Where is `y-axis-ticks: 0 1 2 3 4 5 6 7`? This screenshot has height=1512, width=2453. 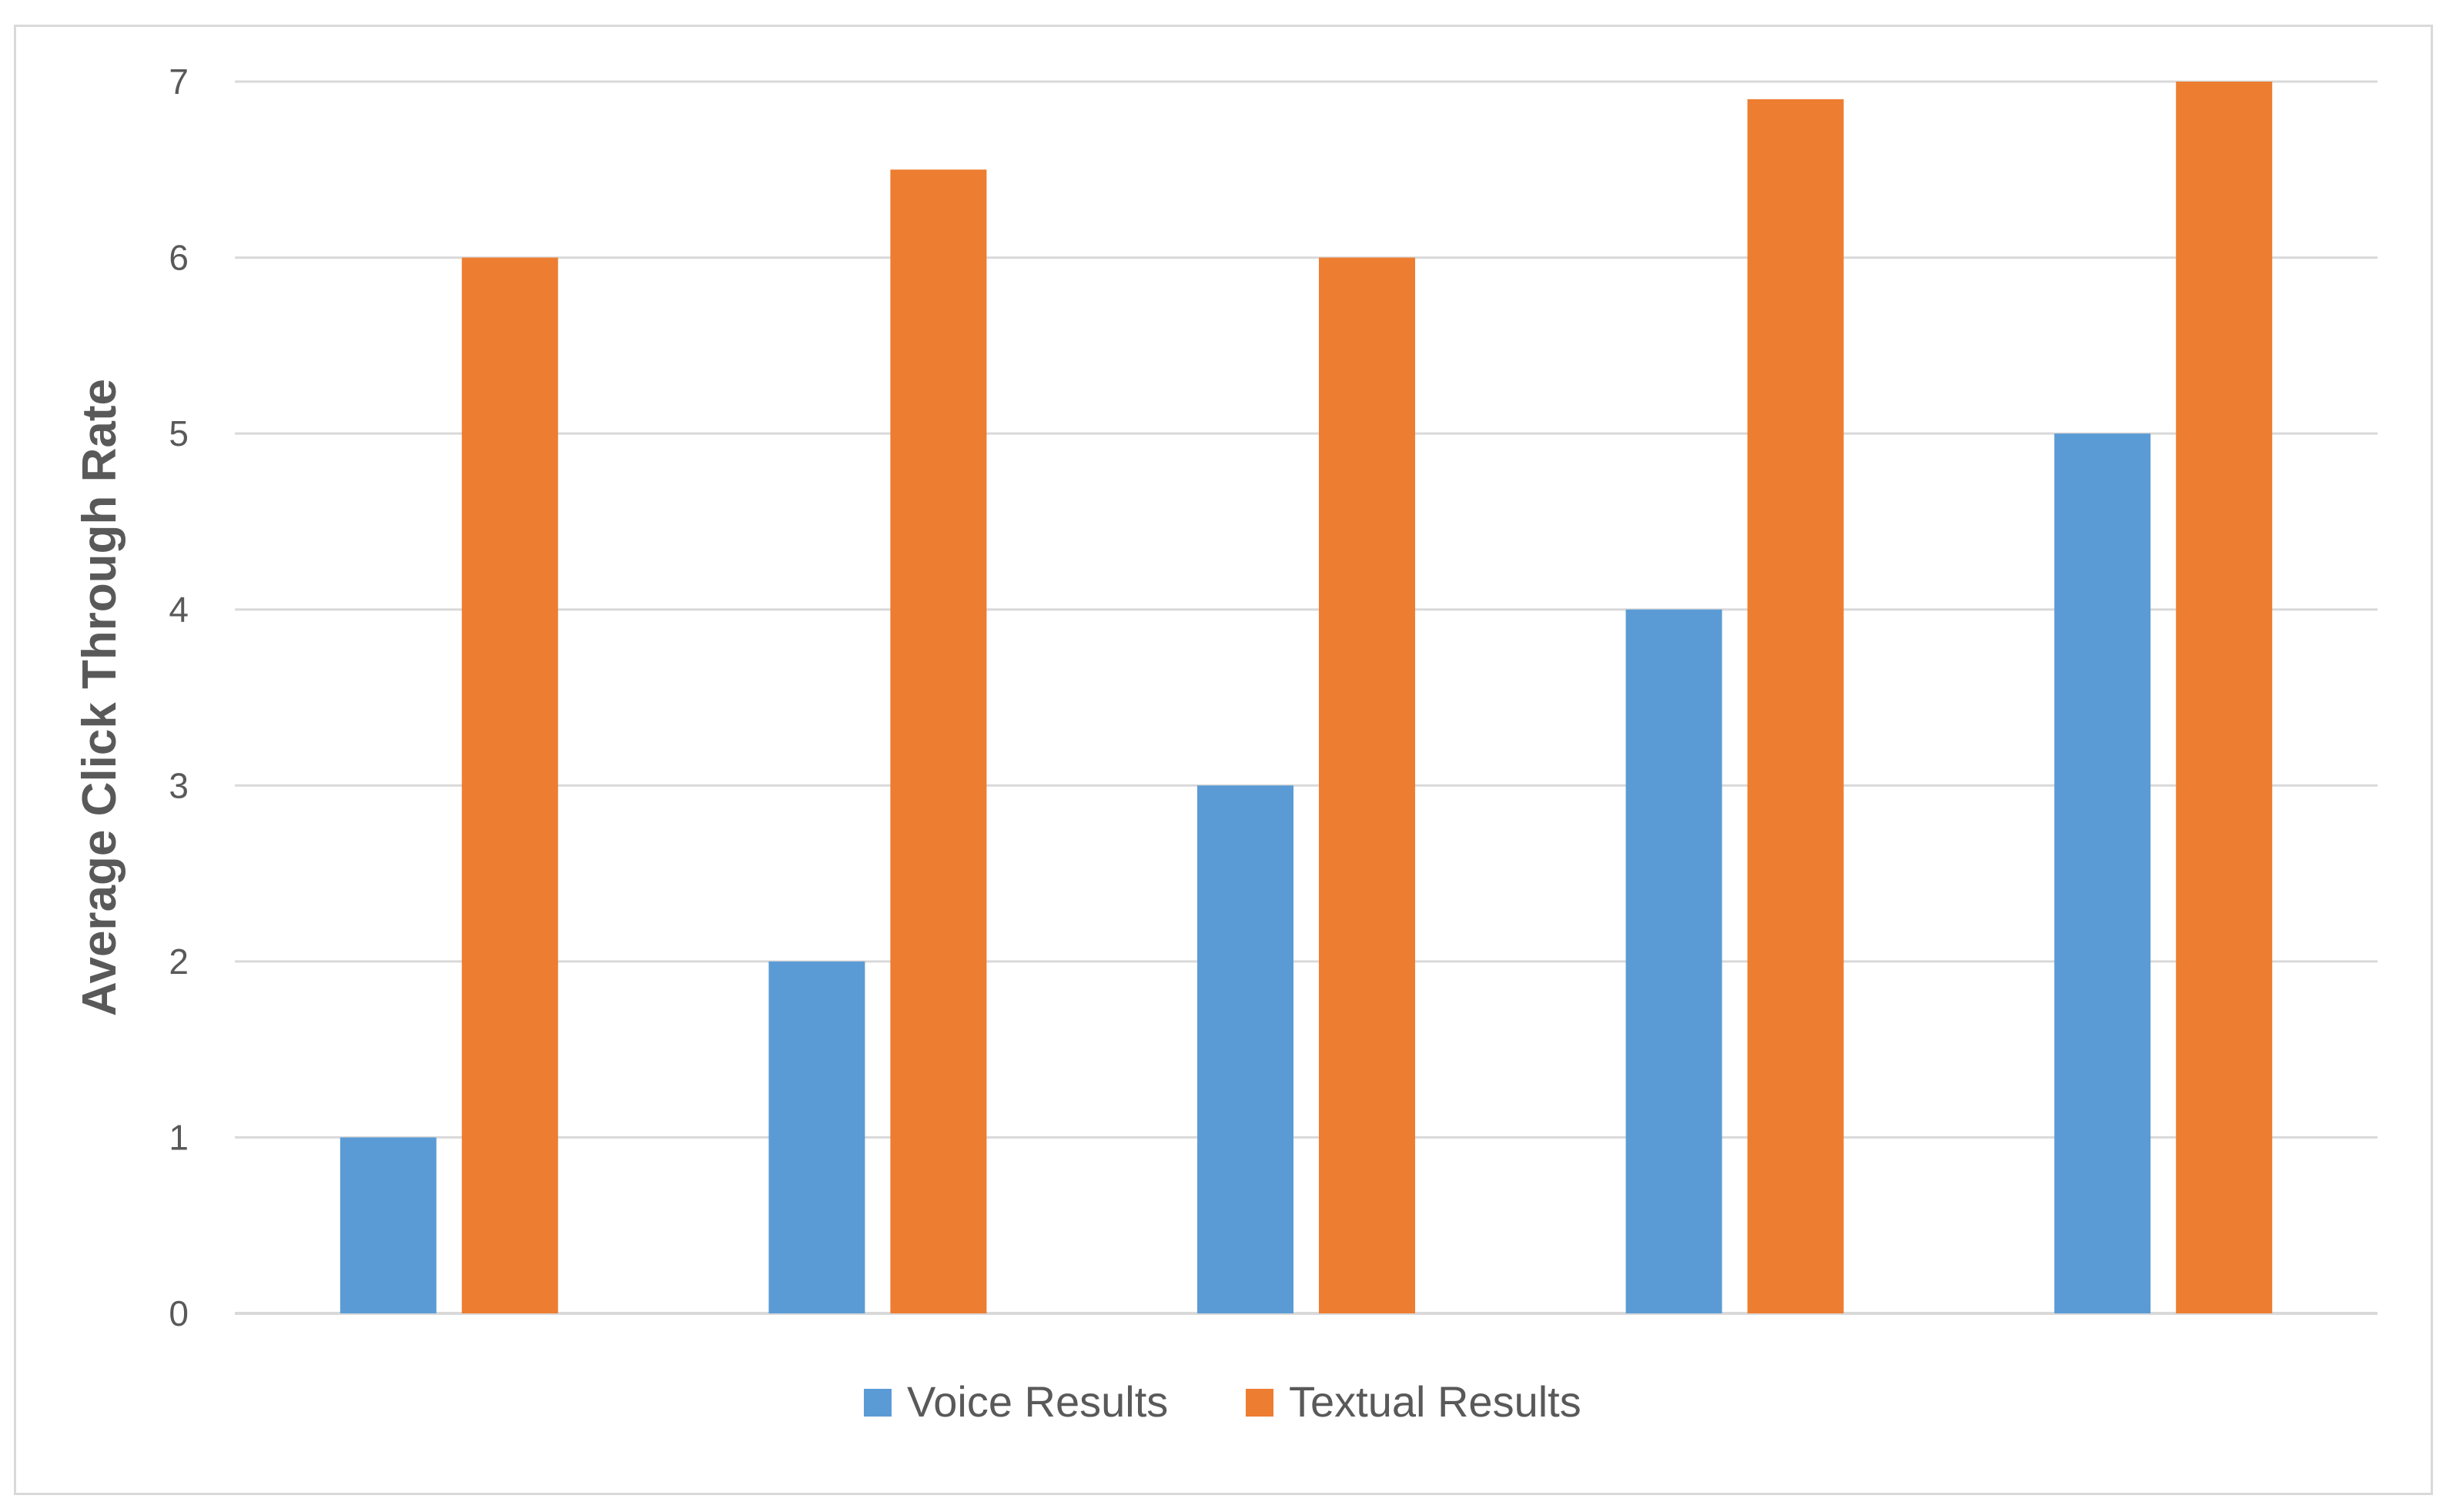 y-axis-ticks: 0 1 2 3 4 5 6 7 is located at coordinates (179, 697).